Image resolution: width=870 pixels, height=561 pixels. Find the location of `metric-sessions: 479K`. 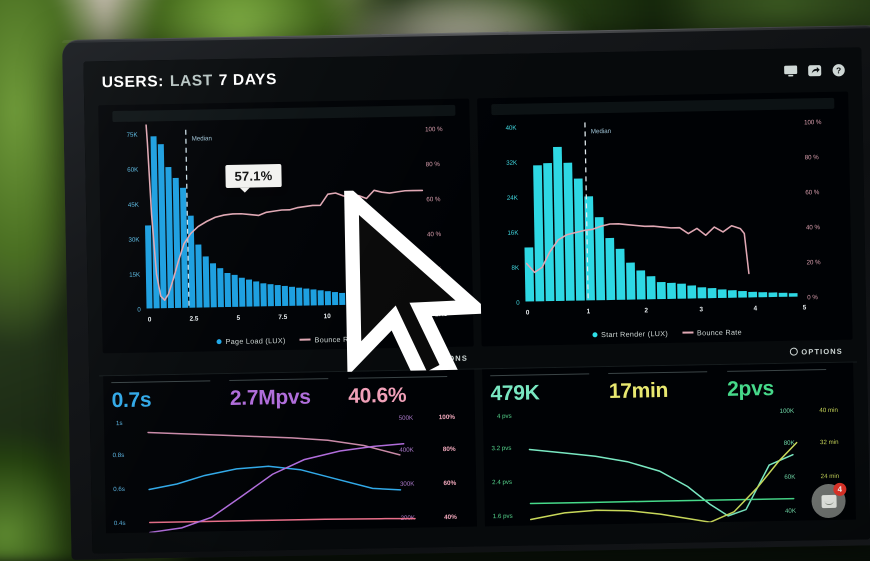

metric-sessions: 479K is located at coordinates (549, 389).